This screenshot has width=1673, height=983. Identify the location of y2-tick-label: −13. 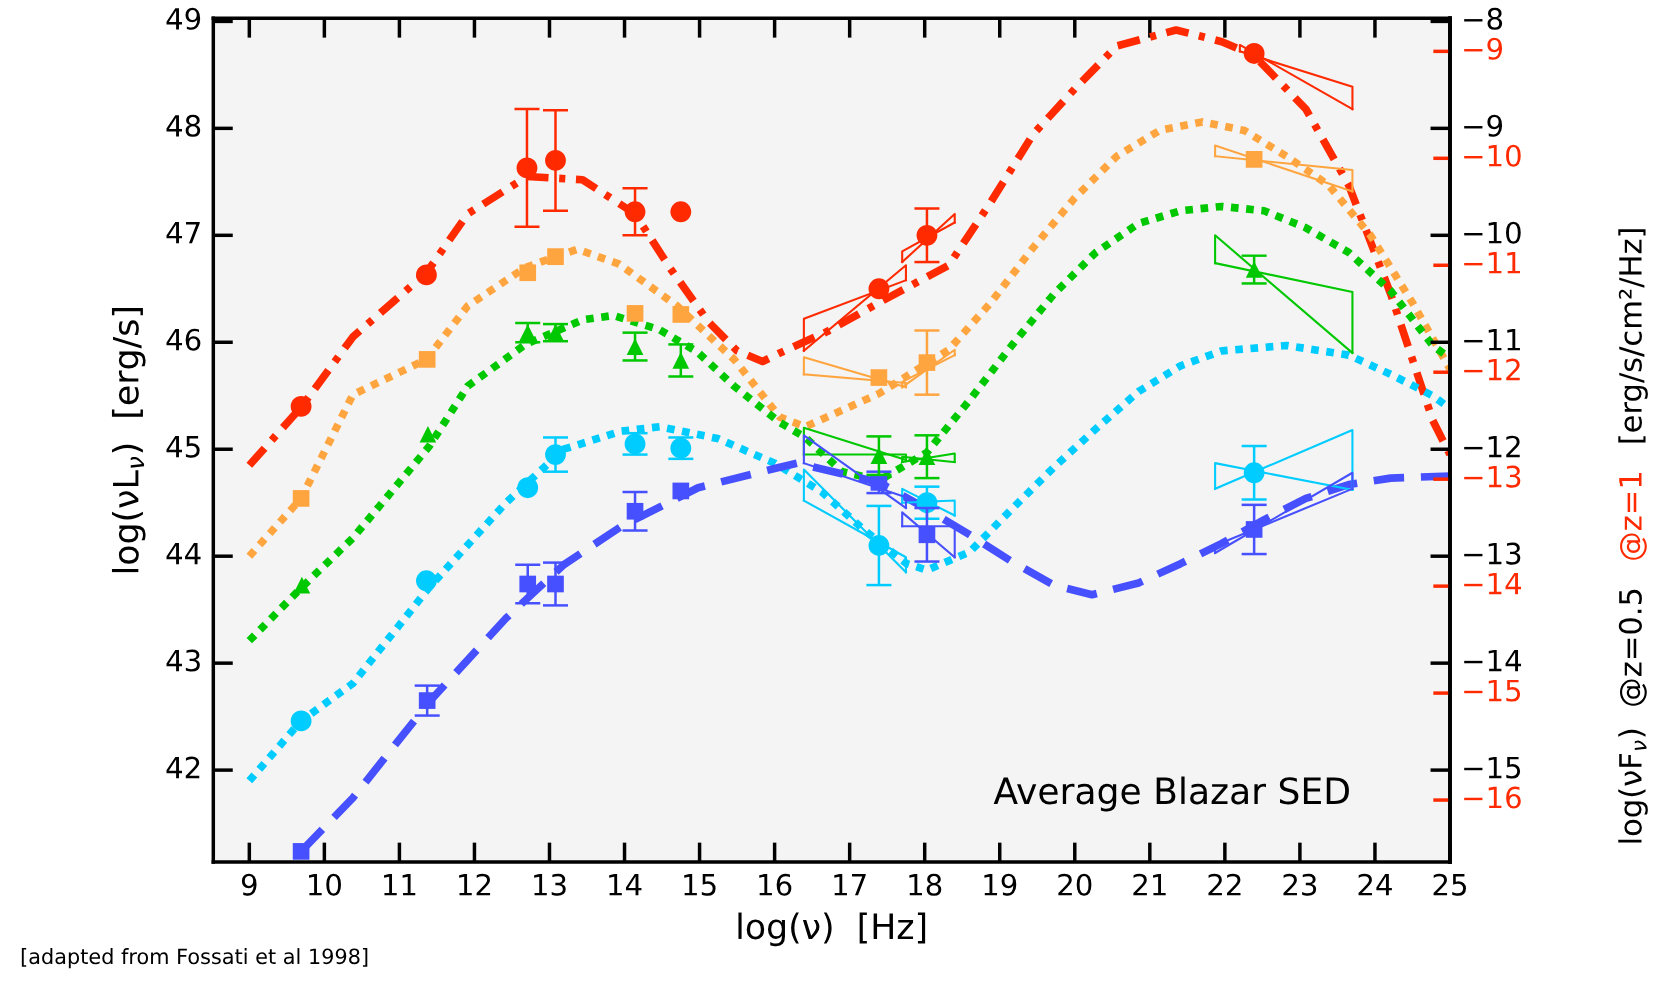
(1492, 553).